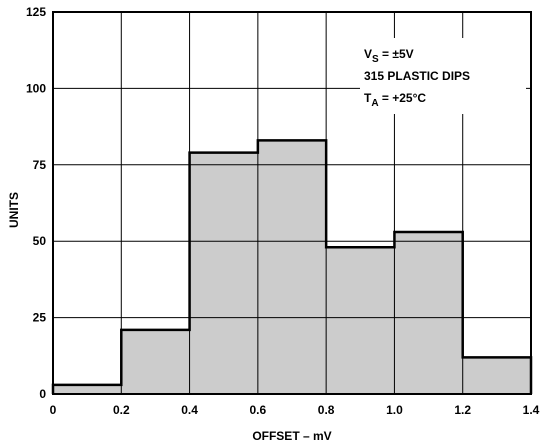  I want to click on annotation-sample-count: 315 PLASTIC DIPS, so click(417, 76).